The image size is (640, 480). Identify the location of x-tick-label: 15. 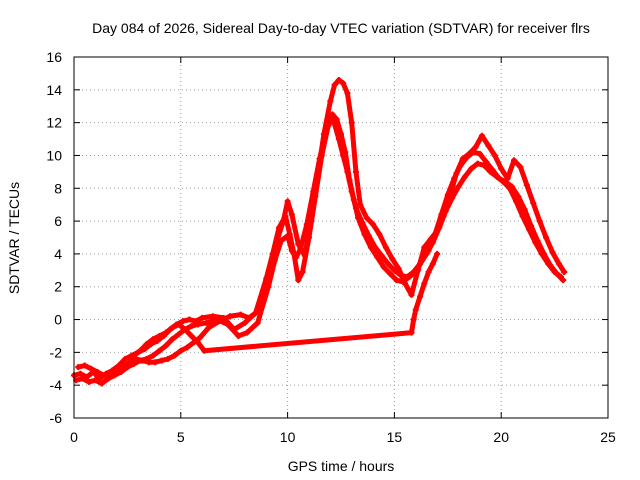
(395, 437).